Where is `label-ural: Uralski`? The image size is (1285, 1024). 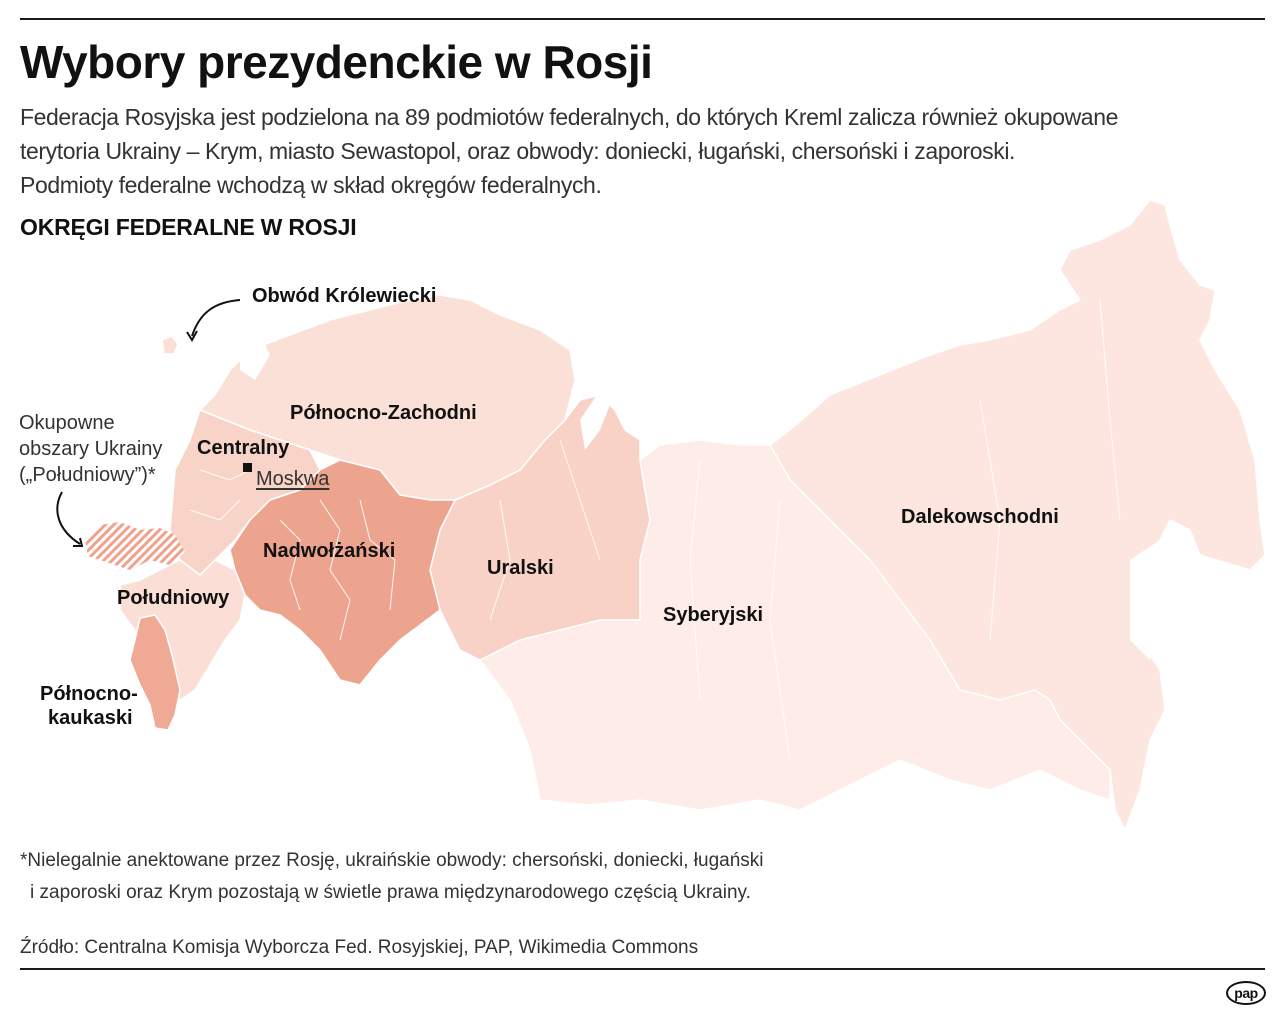 label-ural: Uralski is located at coordinates (520, 568).